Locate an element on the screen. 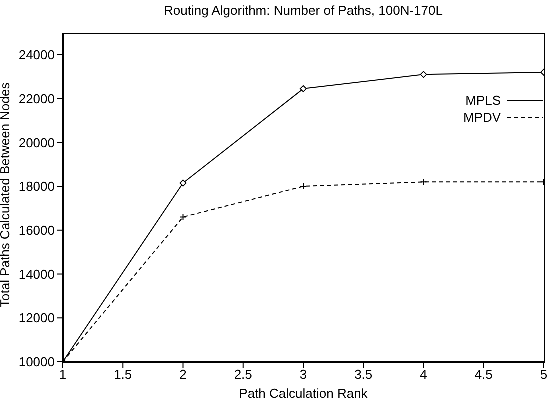 This screenshot has height=408, width=553. y-tick-label: 14000 is located at coordinates (36, 274).